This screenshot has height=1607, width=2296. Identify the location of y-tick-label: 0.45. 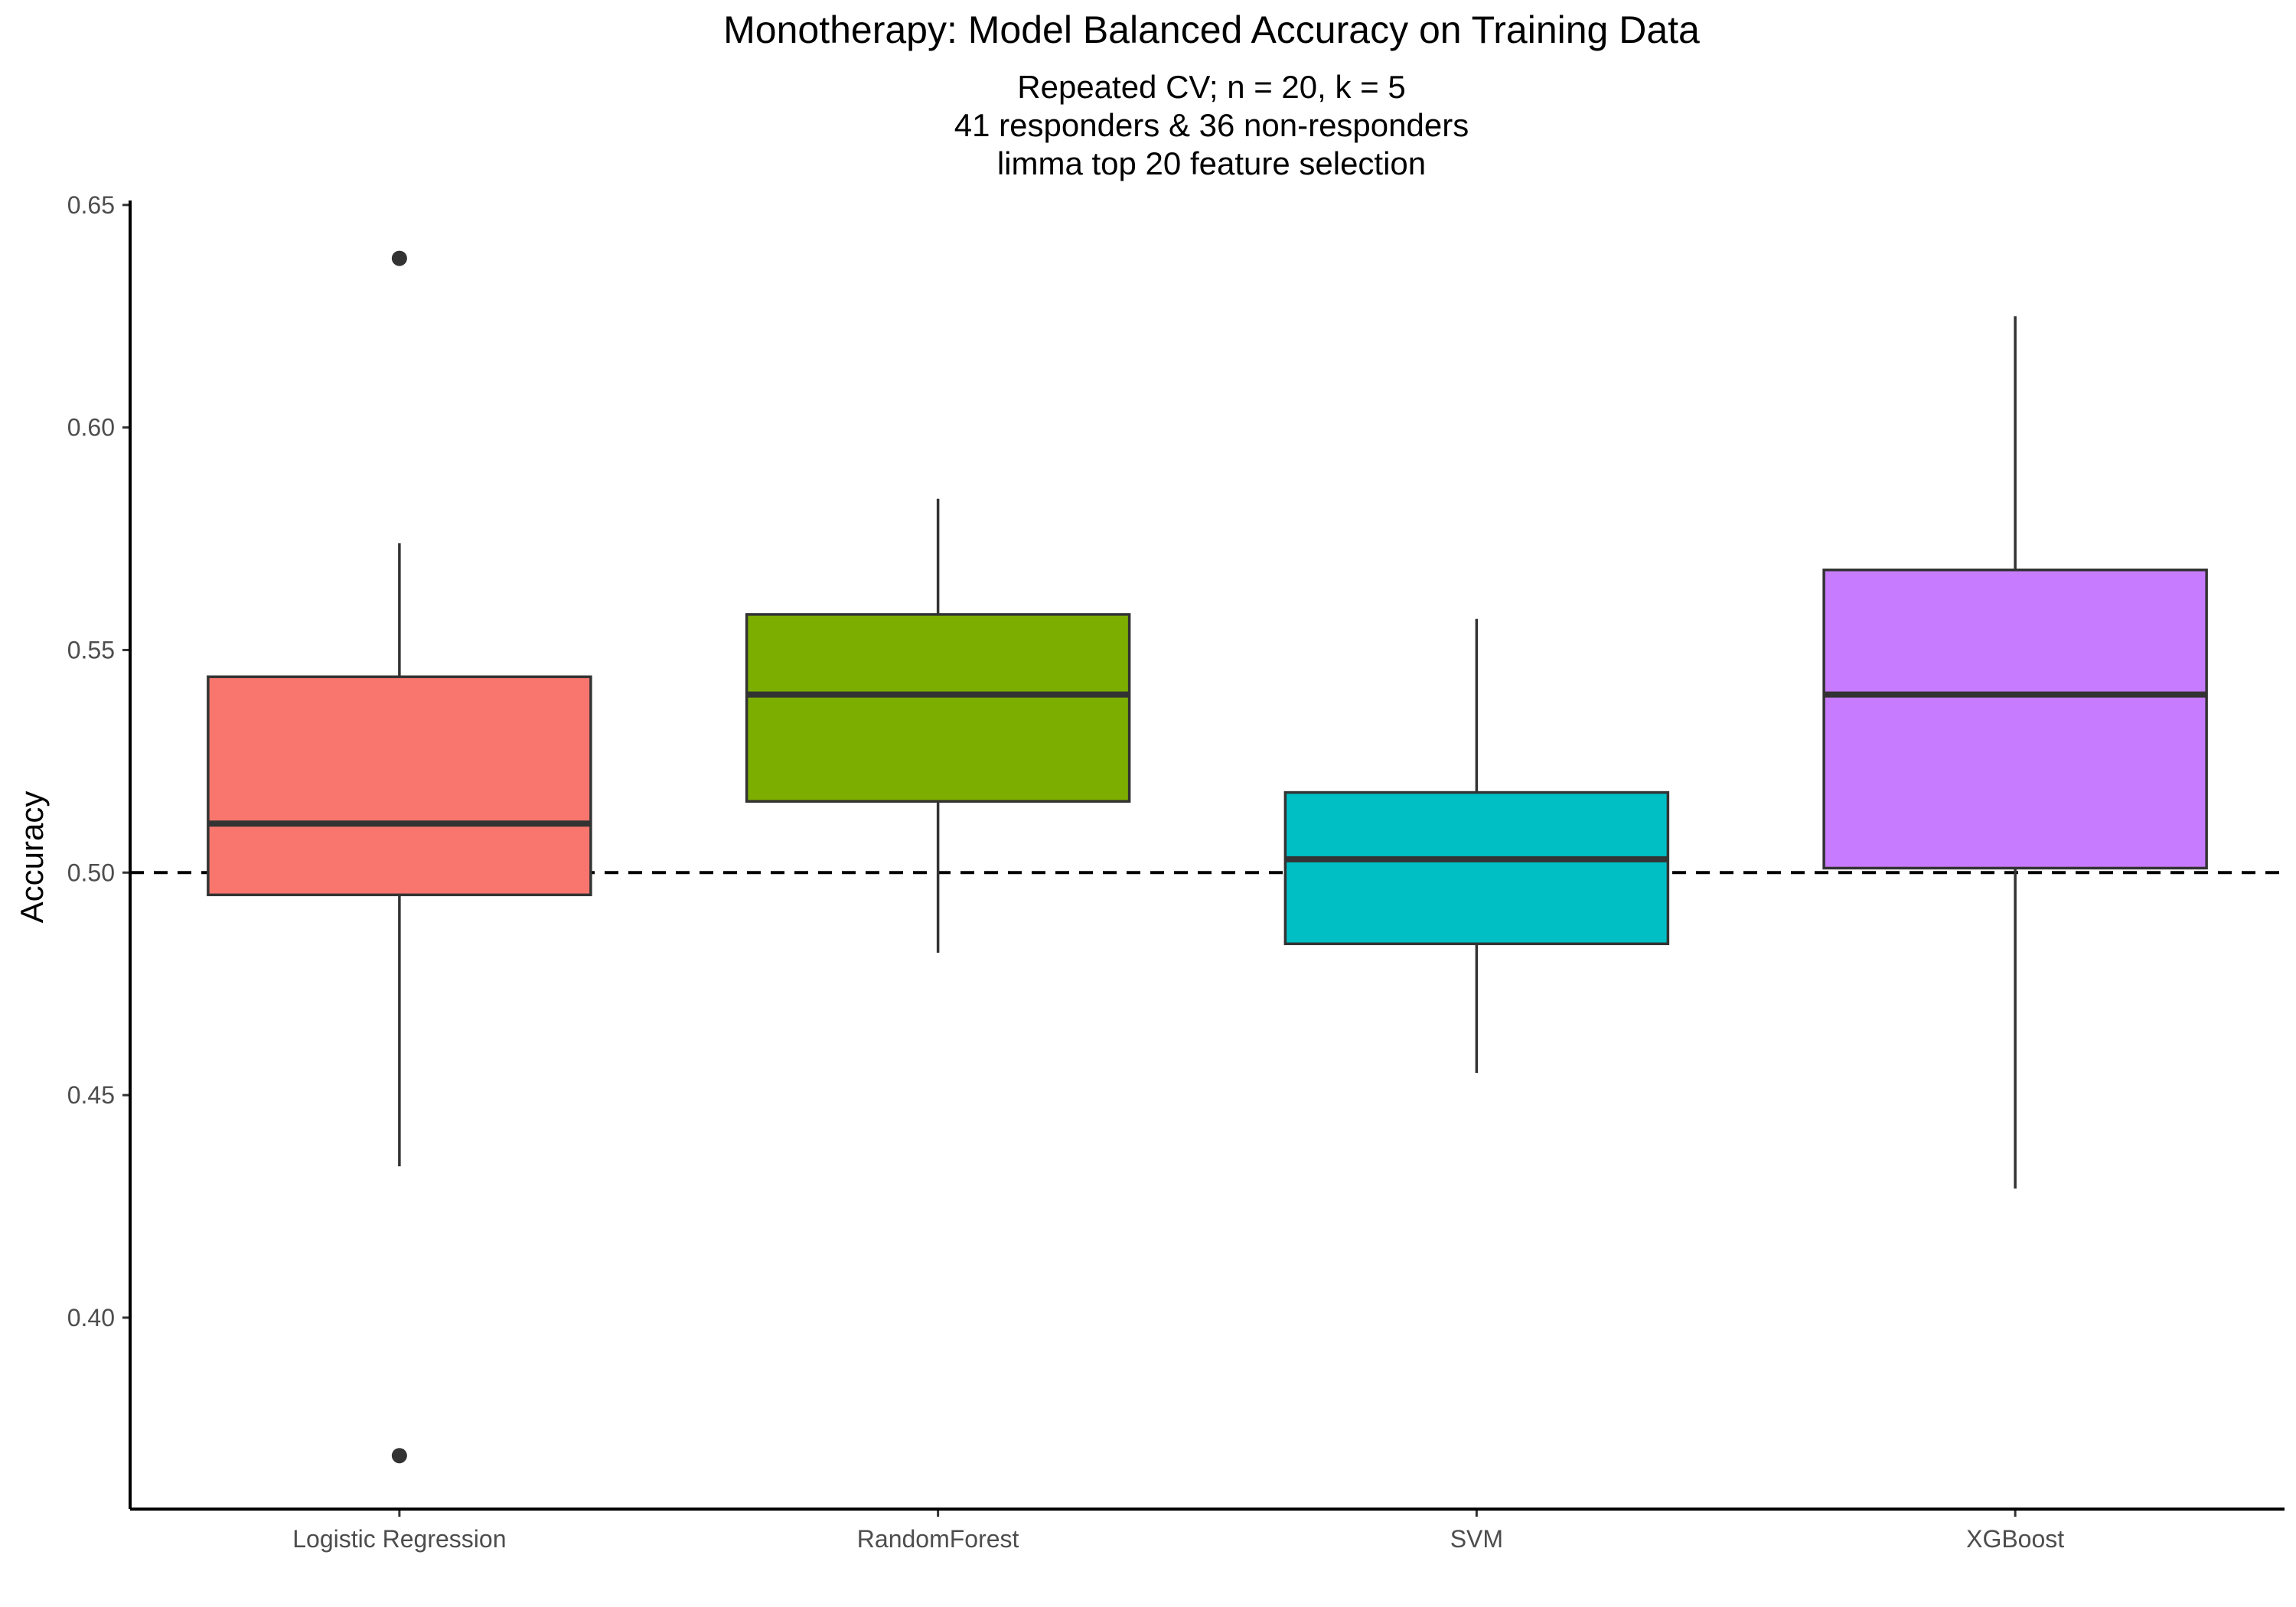
(91, 1095).